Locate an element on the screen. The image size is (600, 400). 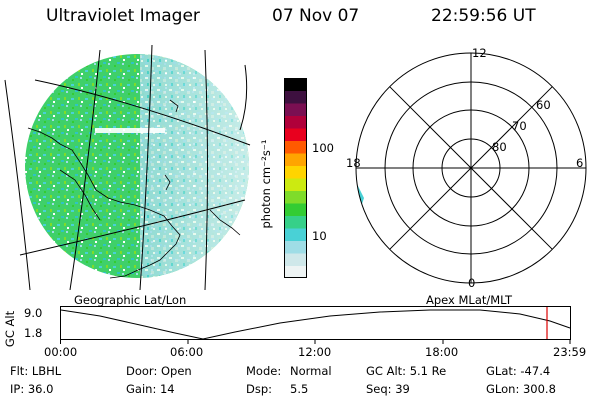
colorbar is located at coordinates (295, 178).